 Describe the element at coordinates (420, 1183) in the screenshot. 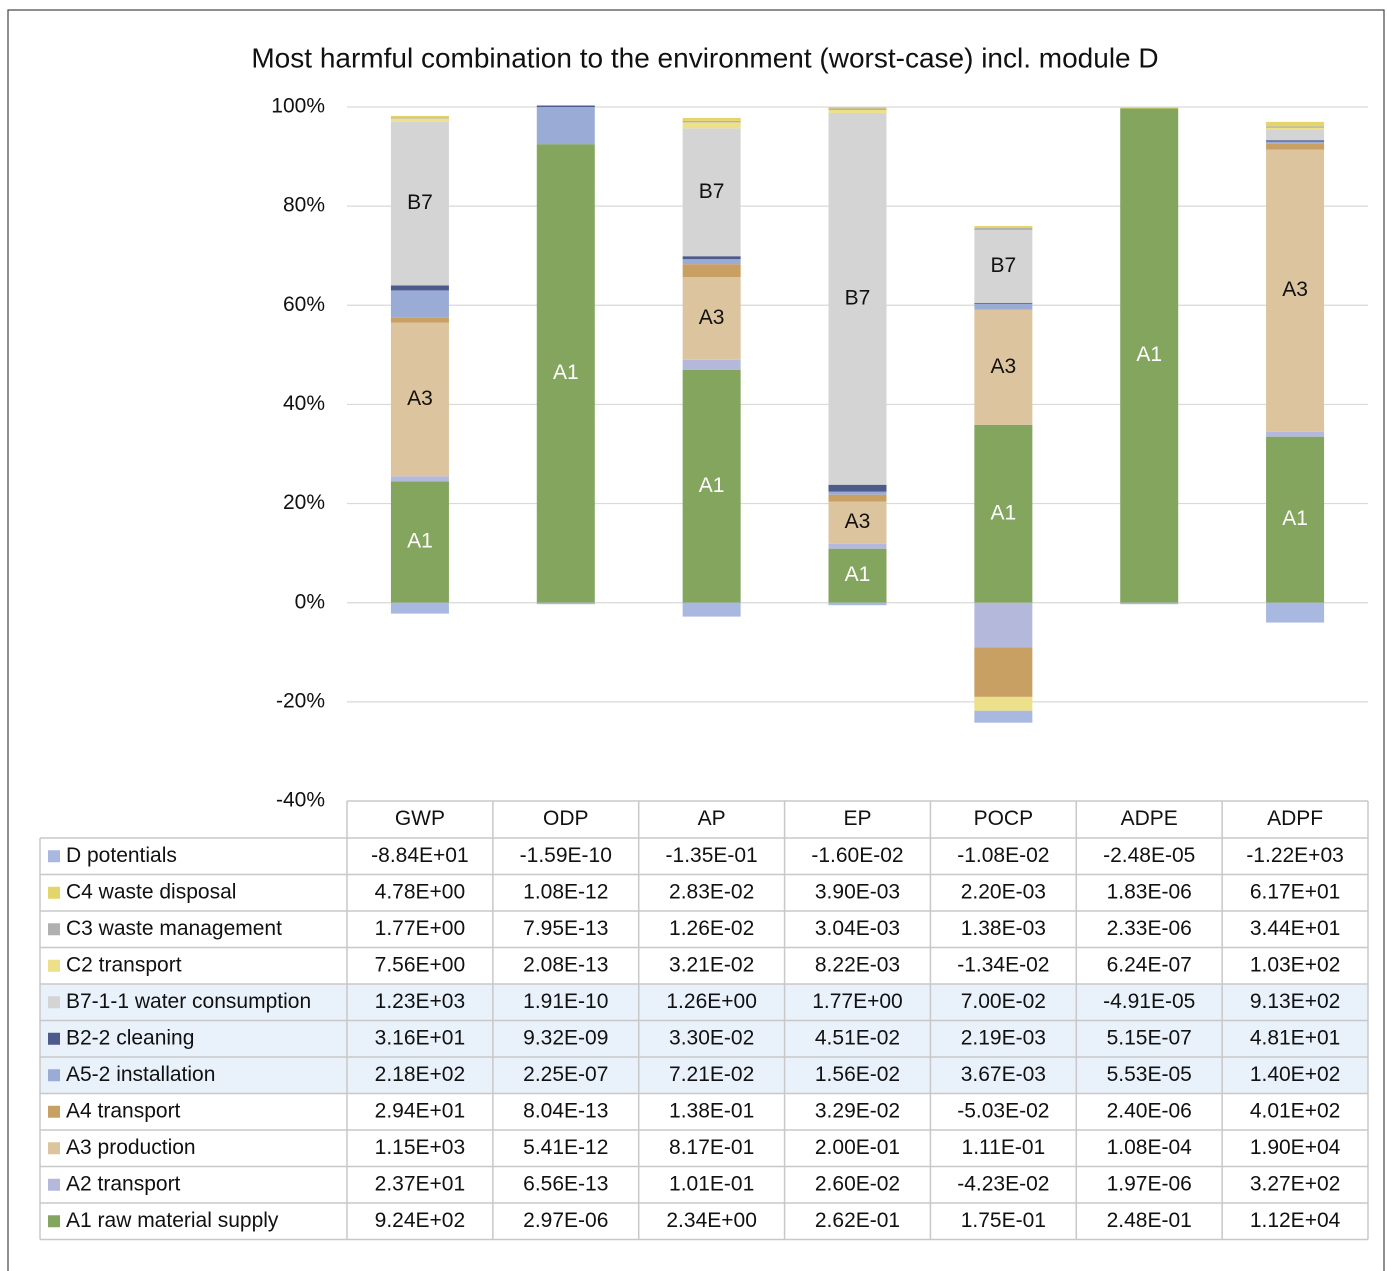

I see `table-cell: 2.37E+01` at that location.